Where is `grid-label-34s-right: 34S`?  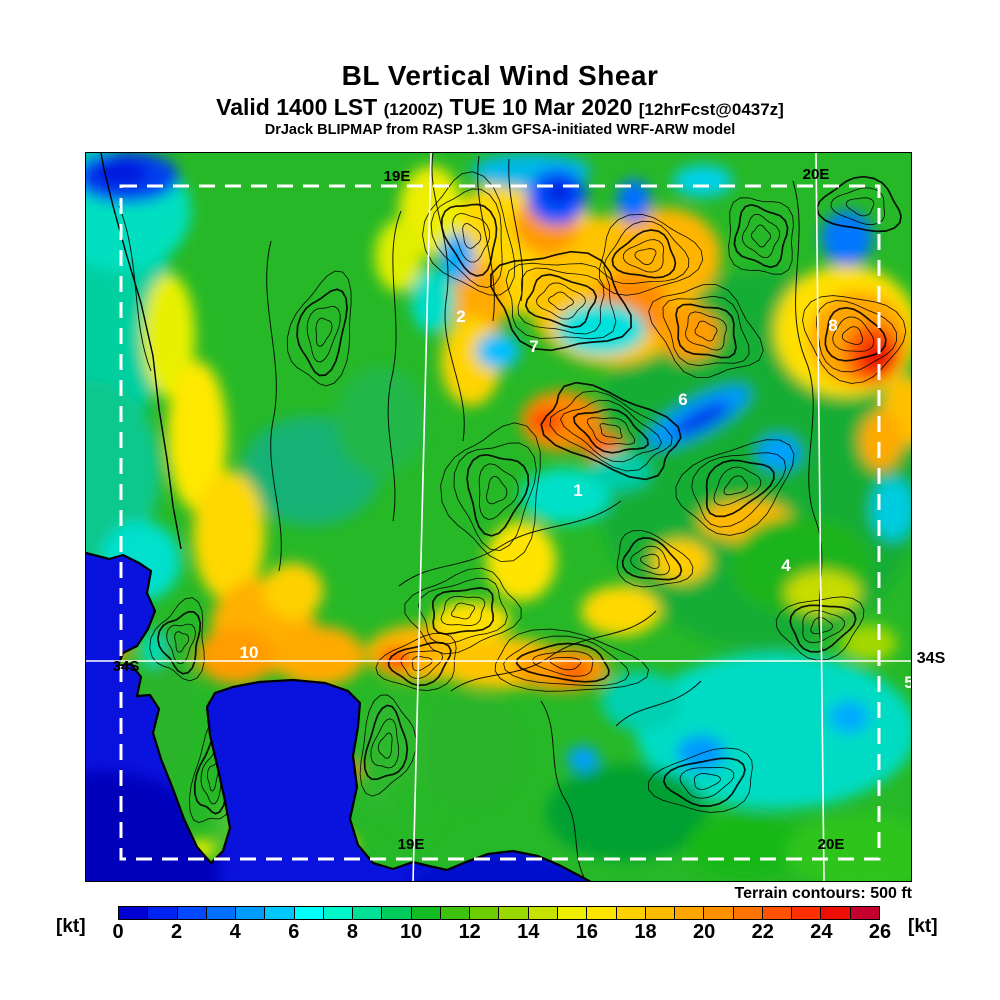
grid-label-34s-right: 34S is located at coordinates (931, 658).